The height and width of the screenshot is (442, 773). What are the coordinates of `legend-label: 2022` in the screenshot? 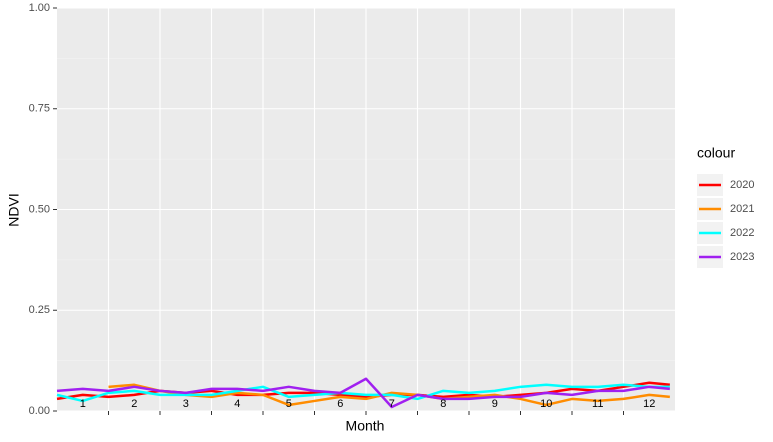 It's located at (742, 233).